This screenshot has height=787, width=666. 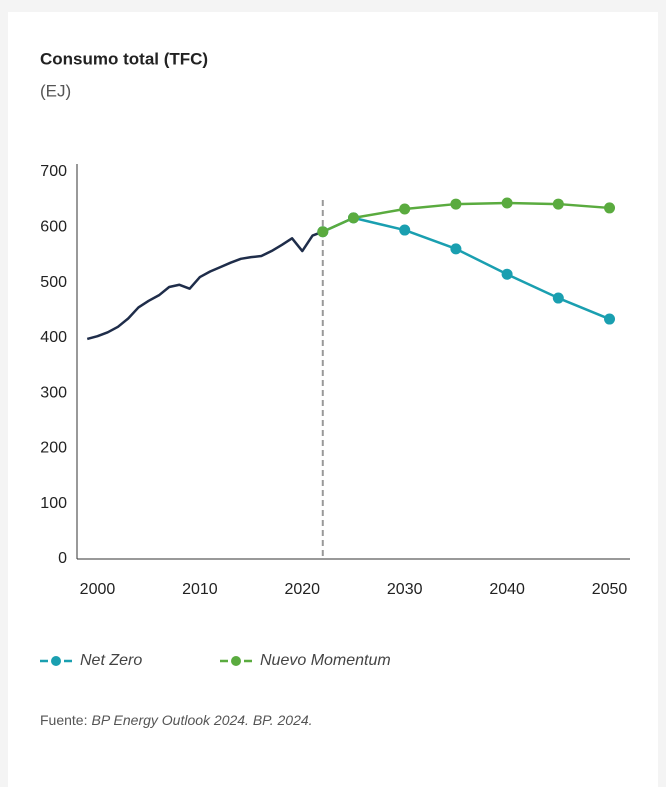 I want to click on x-tick-label: 2010, so click(x=200, y=589).